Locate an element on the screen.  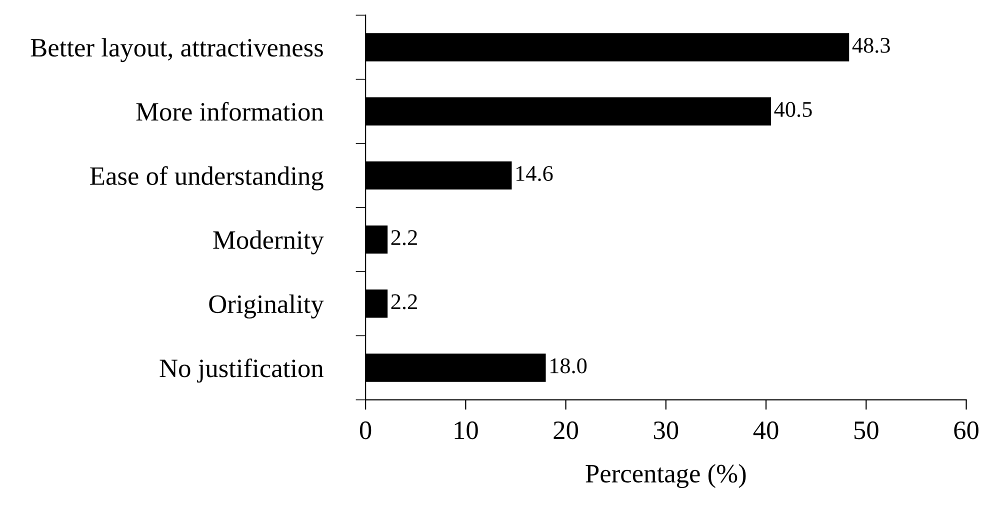
data-label: 48.3 is located at coordinates (871, 45).